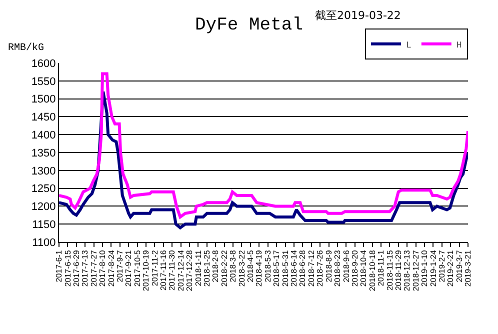  What do you see at coordinates (409, 45) in the screenshot?
I see `legend-label: L` at bounding box center [409, 45].